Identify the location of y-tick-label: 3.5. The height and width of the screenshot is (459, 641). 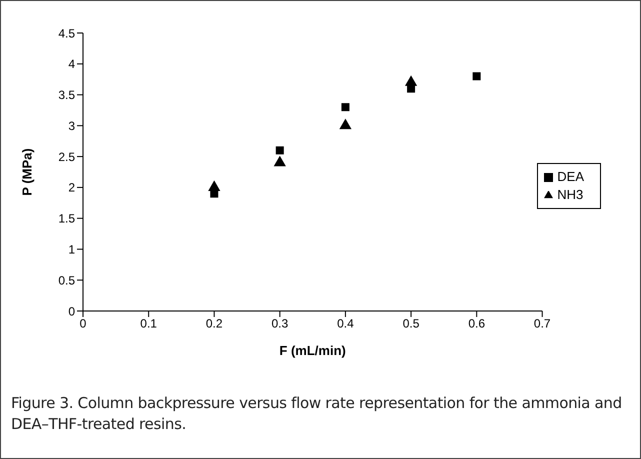
(67, 95).